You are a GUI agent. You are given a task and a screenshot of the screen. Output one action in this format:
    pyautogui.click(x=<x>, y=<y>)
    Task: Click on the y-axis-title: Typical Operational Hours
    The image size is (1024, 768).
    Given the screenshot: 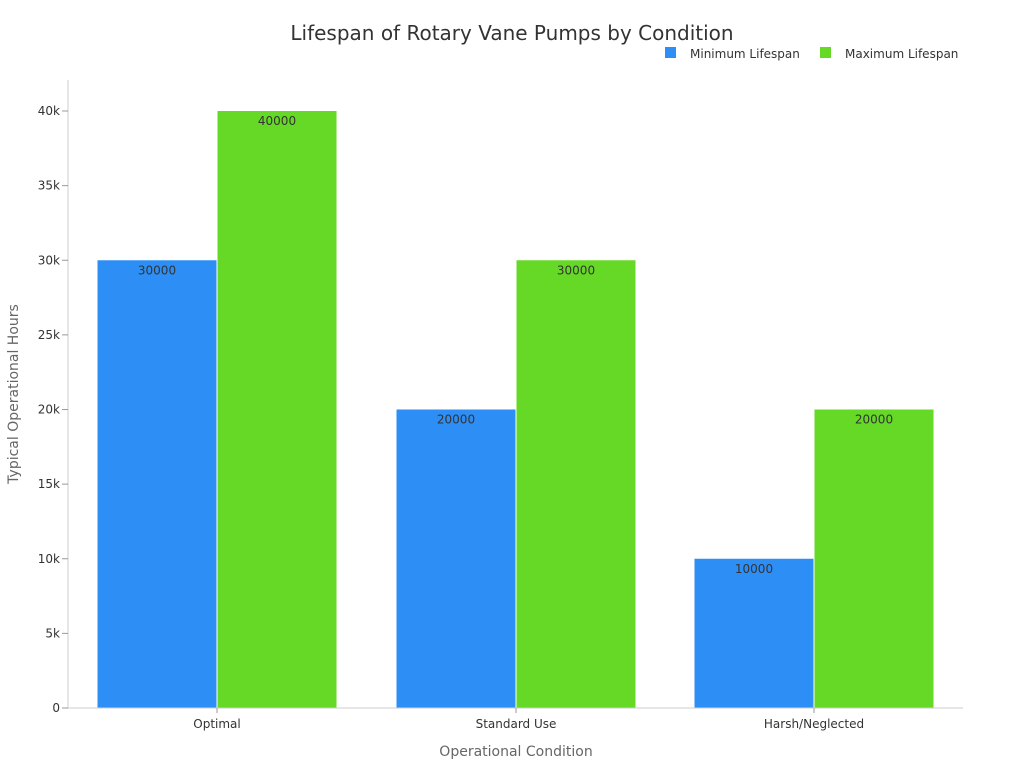 What is the action you would take?
    pyautogui.click(x=14, y=394)
    